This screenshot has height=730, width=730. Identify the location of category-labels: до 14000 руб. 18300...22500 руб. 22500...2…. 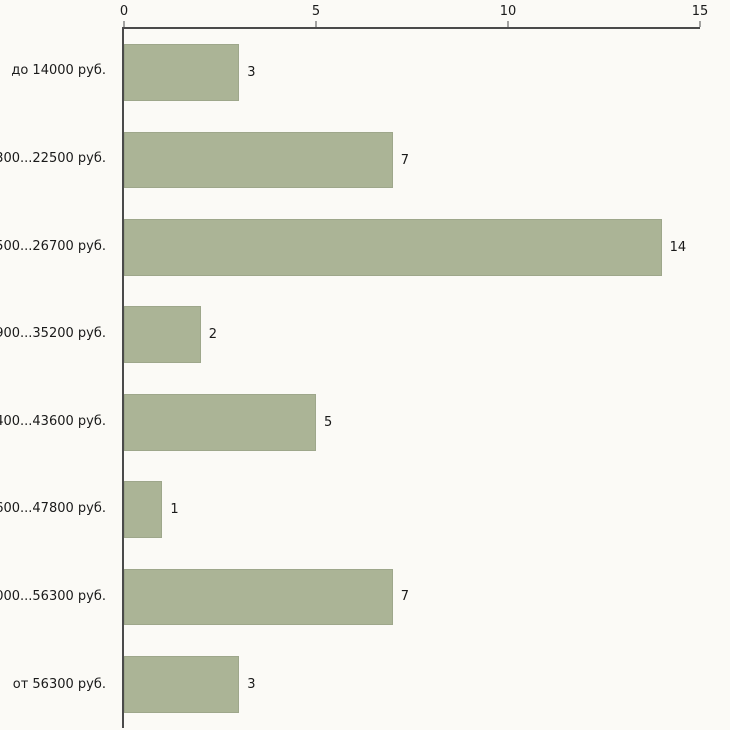
(57, 377).